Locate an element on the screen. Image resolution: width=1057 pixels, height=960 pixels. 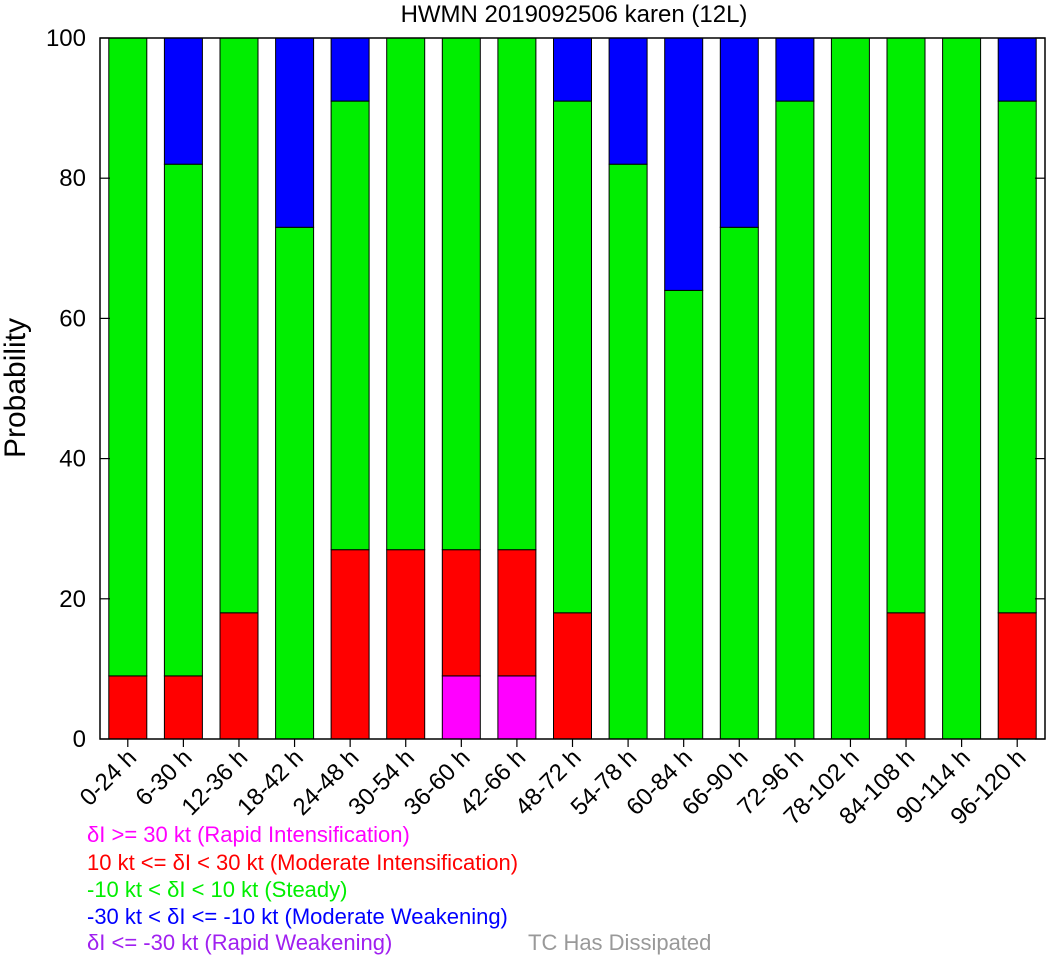
y-tick-label: 0 is located at coordinates (79, 739).